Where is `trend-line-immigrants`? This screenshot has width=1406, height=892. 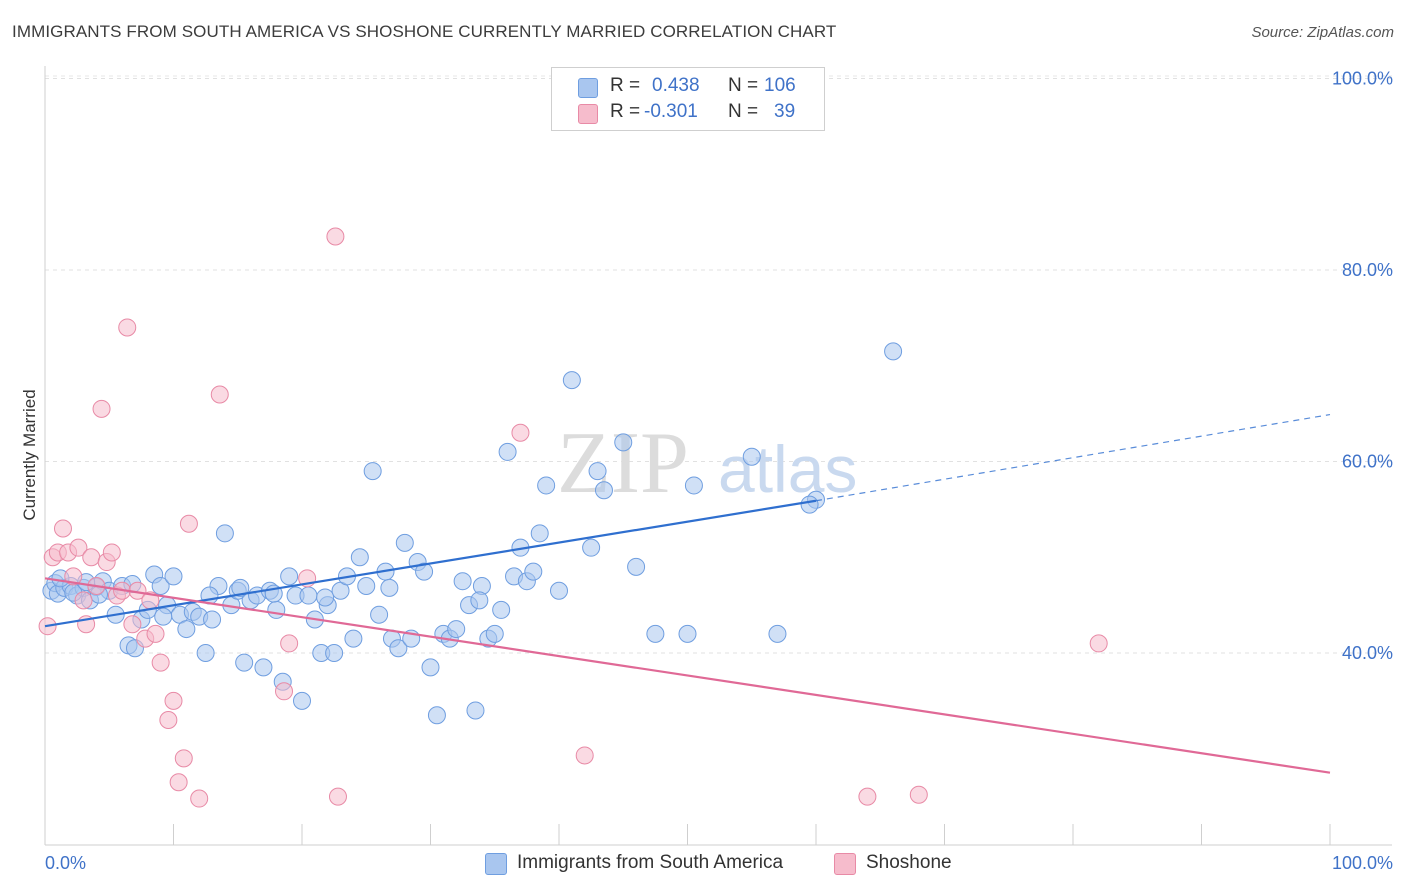
trend-line-immigrants is located at coordinates (430, 563).